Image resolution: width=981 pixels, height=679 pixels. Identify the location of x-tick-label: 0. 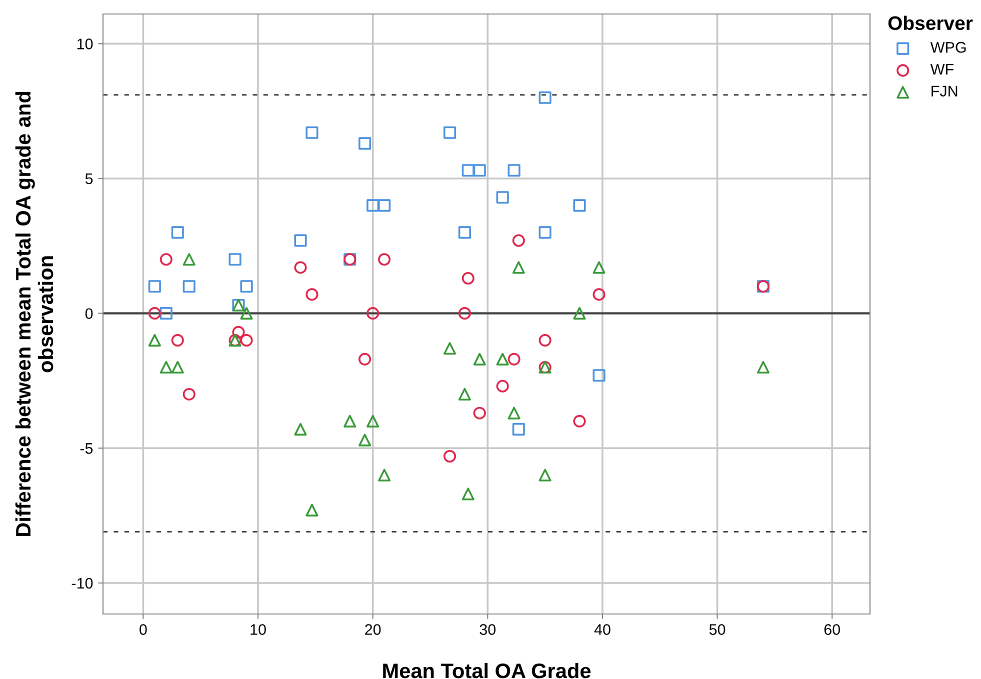
(143, 629).